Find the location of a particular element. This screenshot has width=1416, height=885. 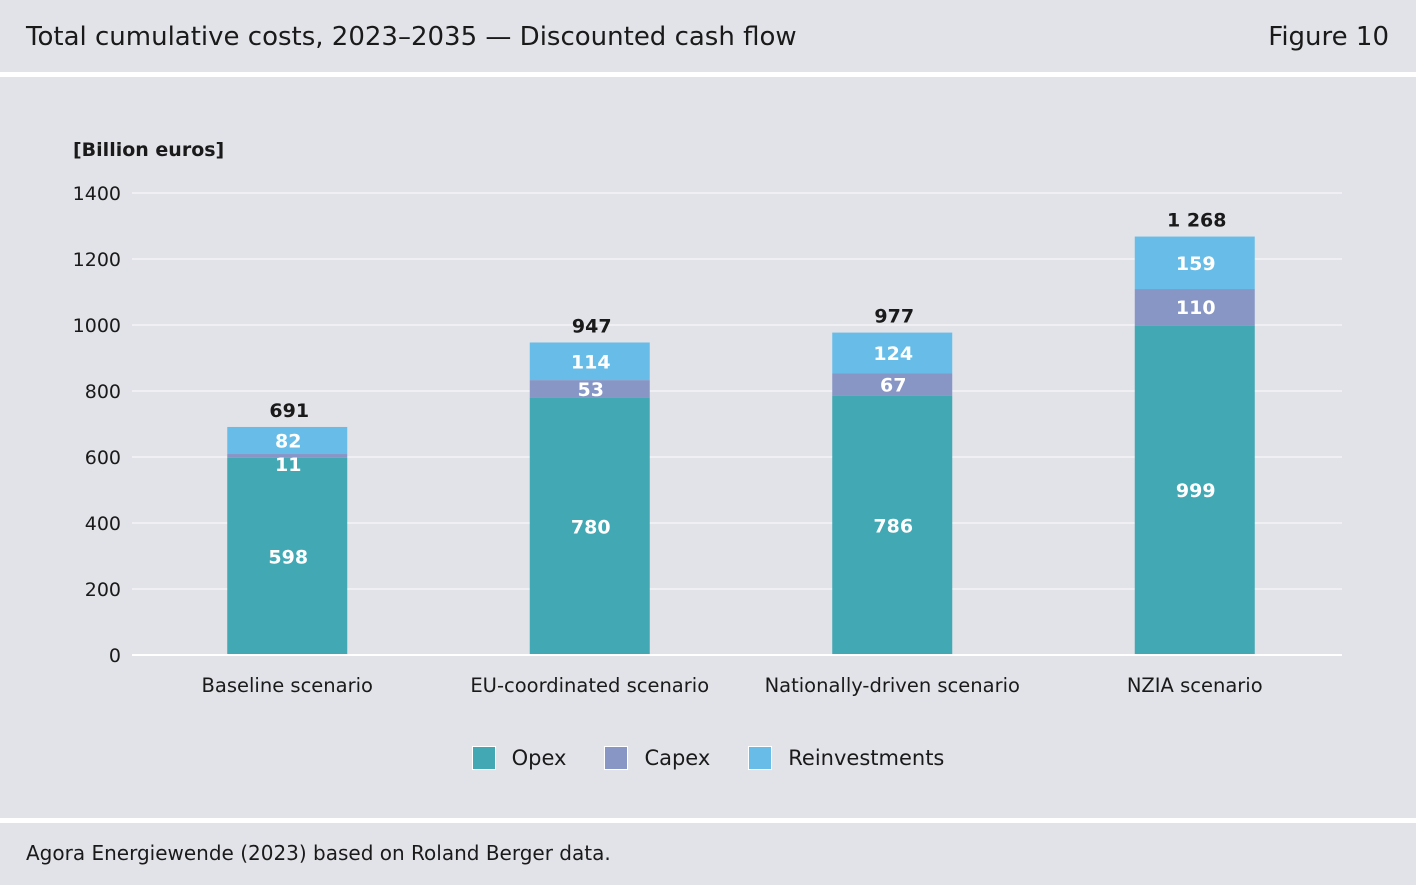

data-label-capex: 11 is located at coordinates (288, 465).